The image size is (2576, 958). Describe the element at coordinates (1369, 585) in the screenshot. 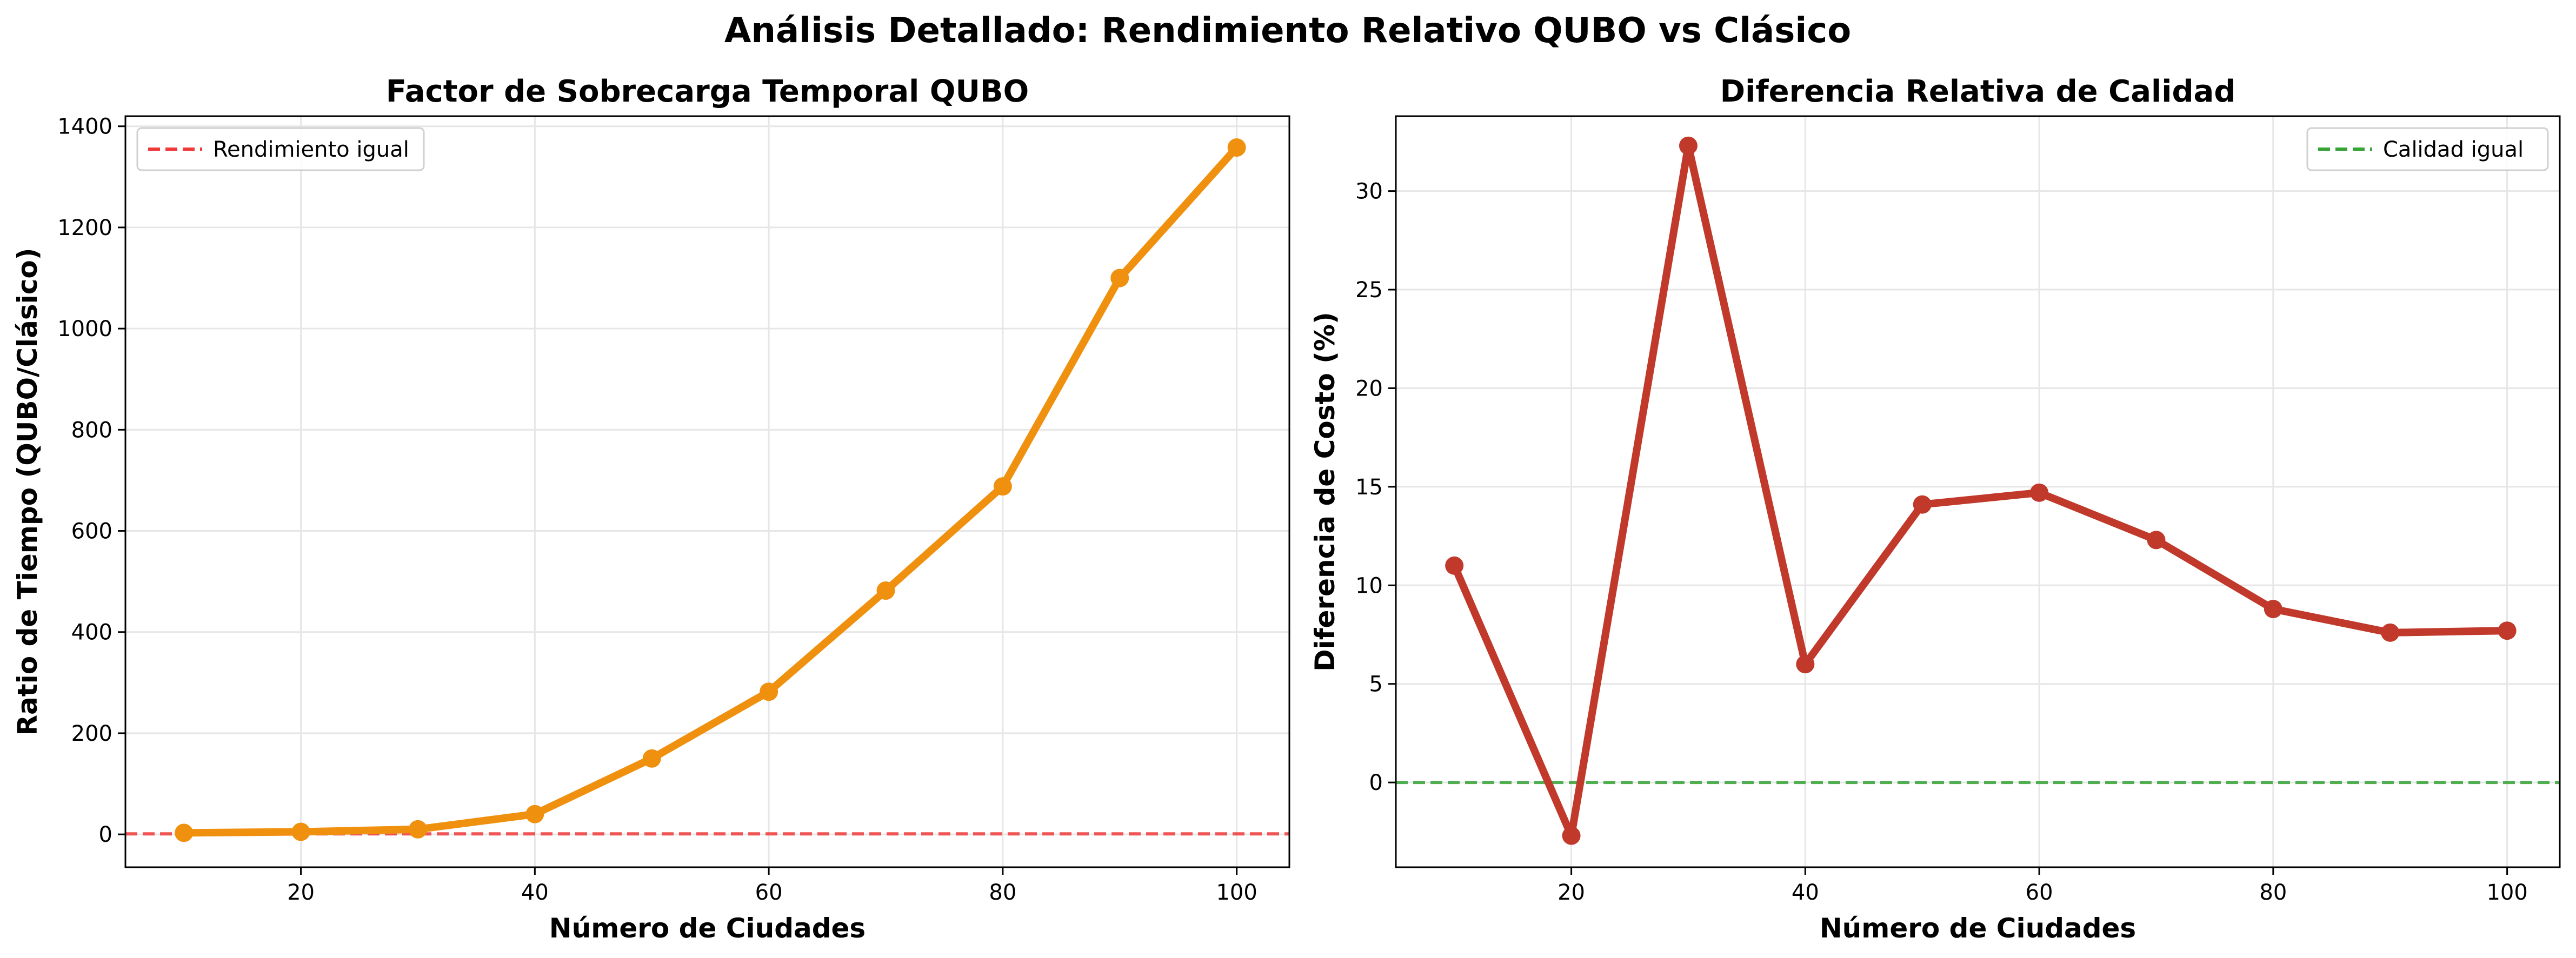

I see `y-tick-label: 10` at that location.